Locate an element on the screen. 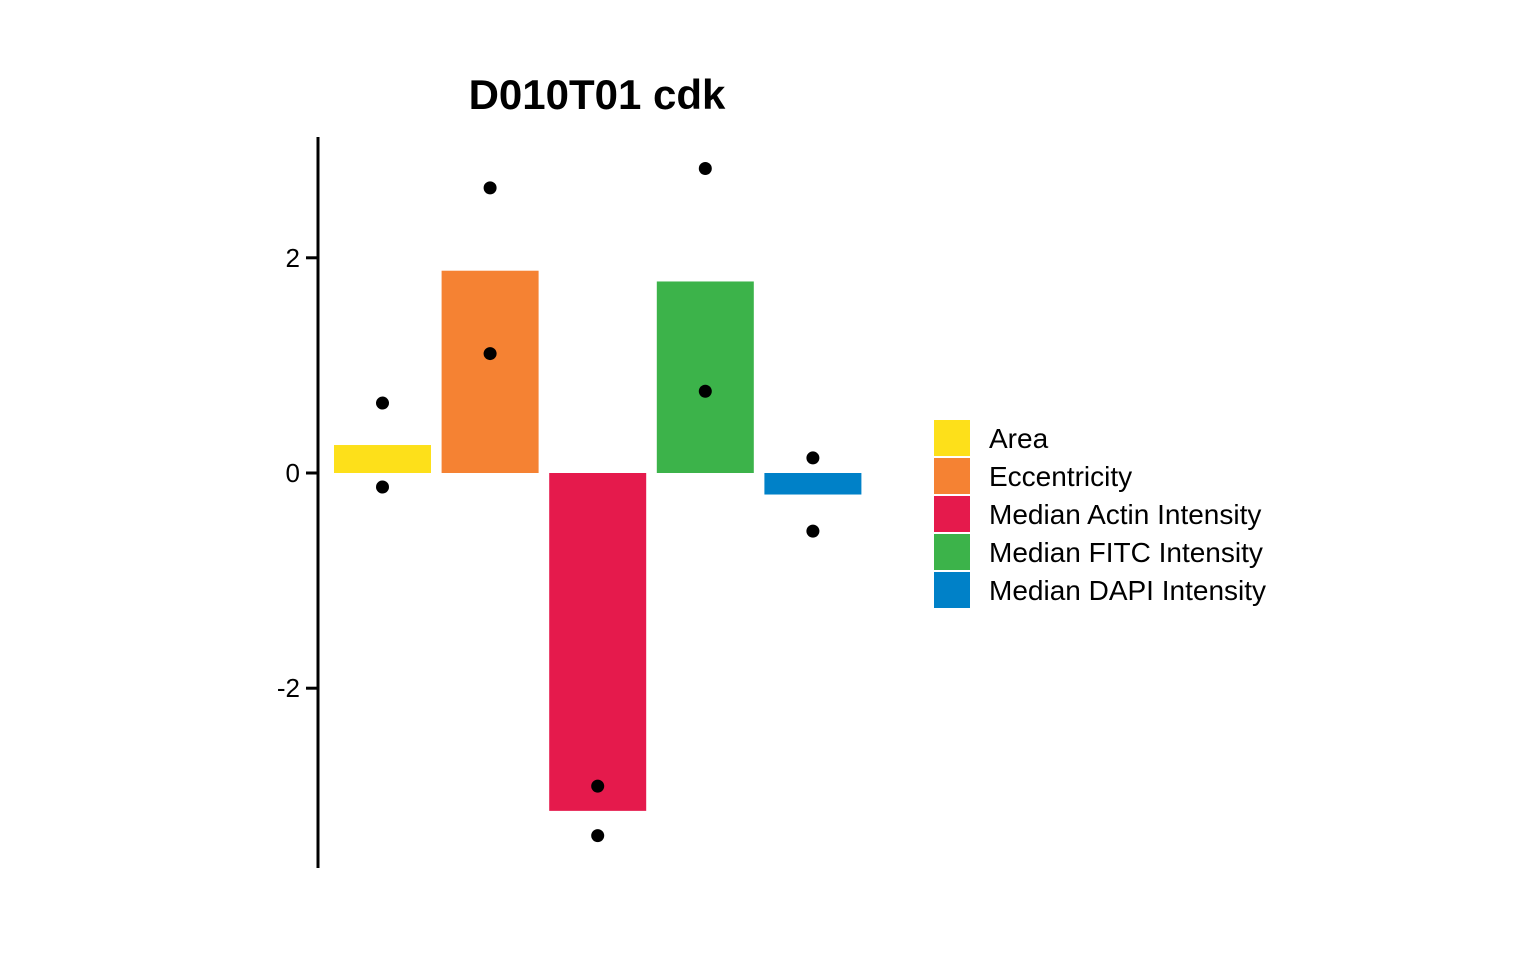 This screenshot has height=960, width=1536. bar-median-dapi-intensity is located at coordinates (813, 484).